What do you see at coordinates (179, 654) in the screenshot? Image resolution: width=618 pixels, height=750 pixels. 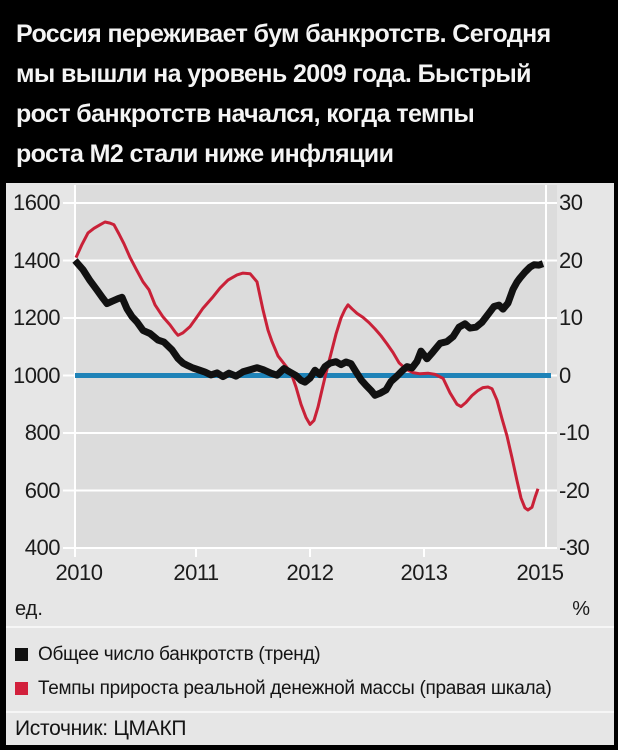 I see `legend-item-label: Общее число банкротств (тренд)` at bounding box center [179, 654].